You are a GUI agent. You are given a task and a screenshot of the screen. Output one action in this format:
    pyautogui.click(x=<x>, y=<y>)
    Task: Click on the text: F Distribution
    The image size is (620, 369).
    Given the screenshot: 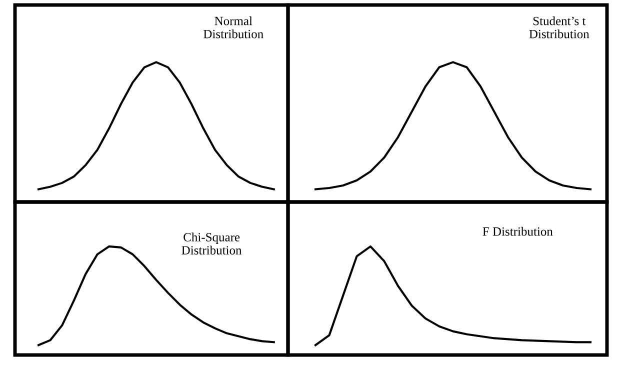 What is the action you would take?
    pyautogui.click(x=517, y=231)
    